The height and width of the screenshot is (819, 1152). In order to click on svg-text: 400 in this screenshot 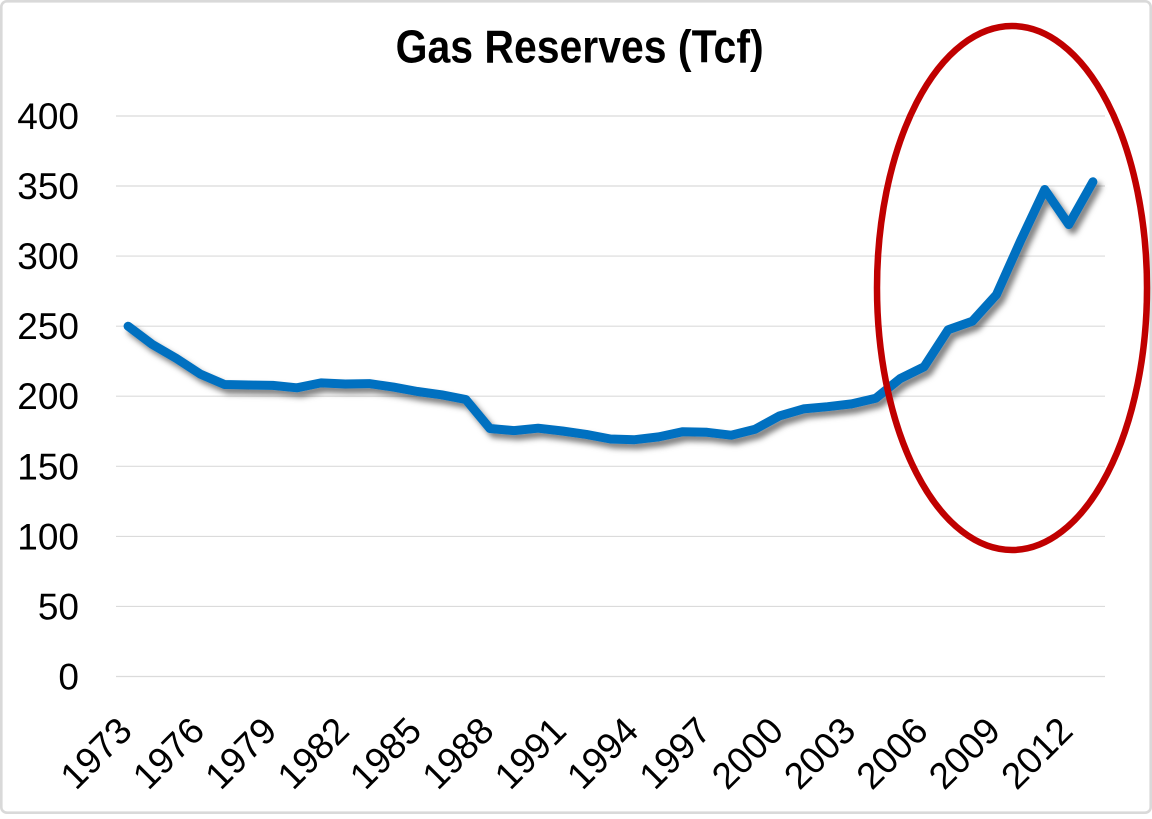, I will do `click(48, 116)`.